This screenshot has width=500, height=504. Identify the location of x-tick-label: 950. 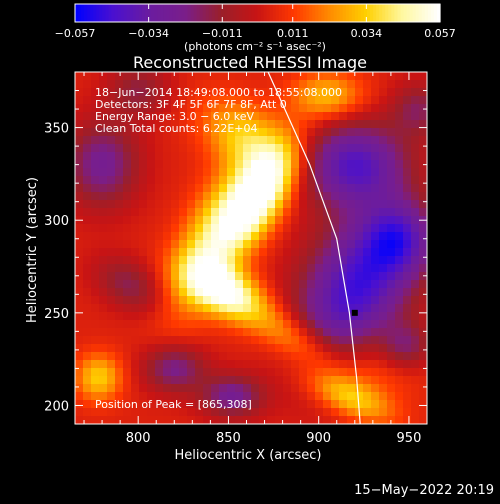
(409, 438).